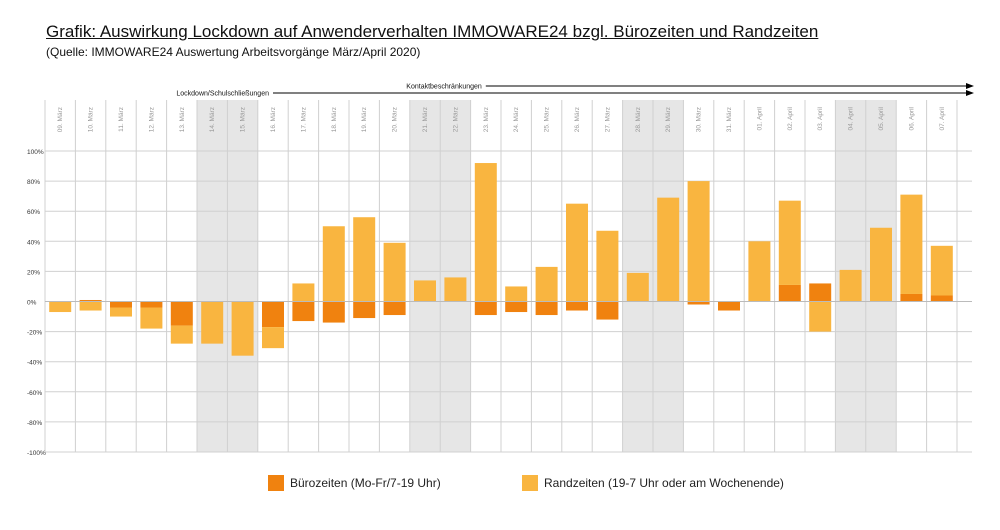 Image resolution: width=1000 pixels, height=530 pixels. I want to click on y-tick-label: 80%, so click(33, 182).